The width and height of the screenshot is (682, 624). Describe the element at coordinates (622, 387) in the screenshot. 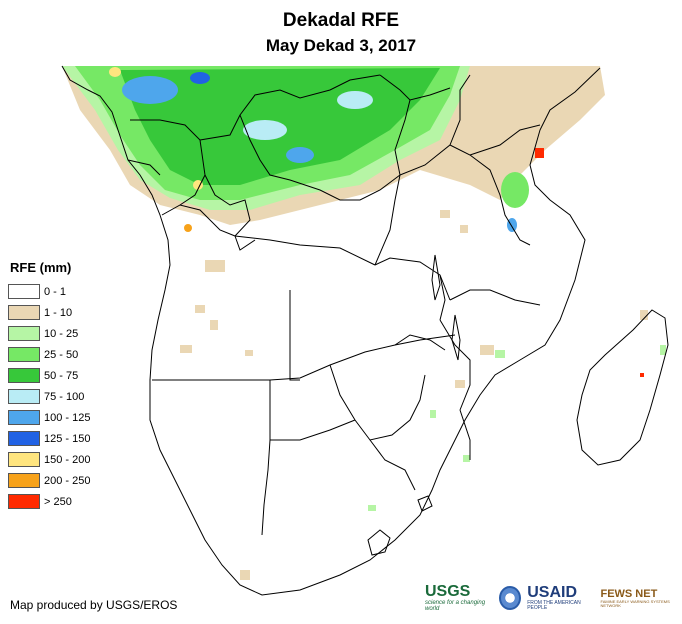

I see `madagascar` at that location.